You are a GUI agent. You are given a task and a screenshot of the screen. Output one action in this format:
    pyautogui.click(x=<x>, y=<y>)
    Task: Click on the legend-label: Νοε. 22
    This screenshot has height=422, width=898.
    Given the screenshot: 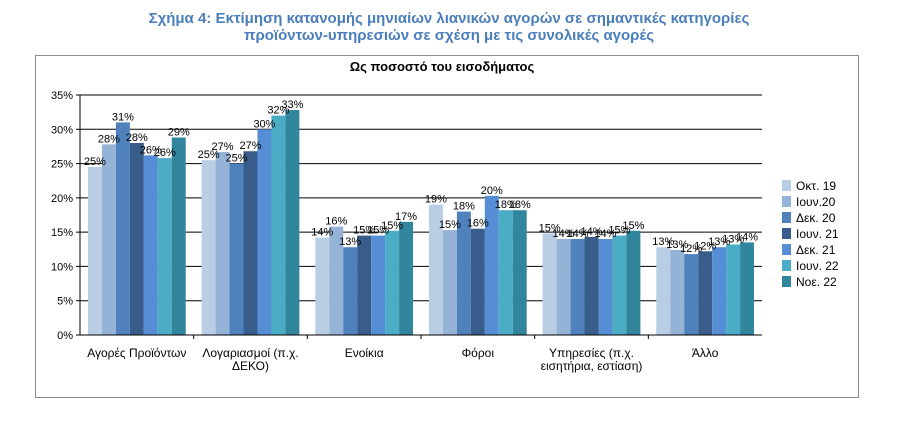 What is the action you would take?
    pyautogui.click(x=816, y=282)
    